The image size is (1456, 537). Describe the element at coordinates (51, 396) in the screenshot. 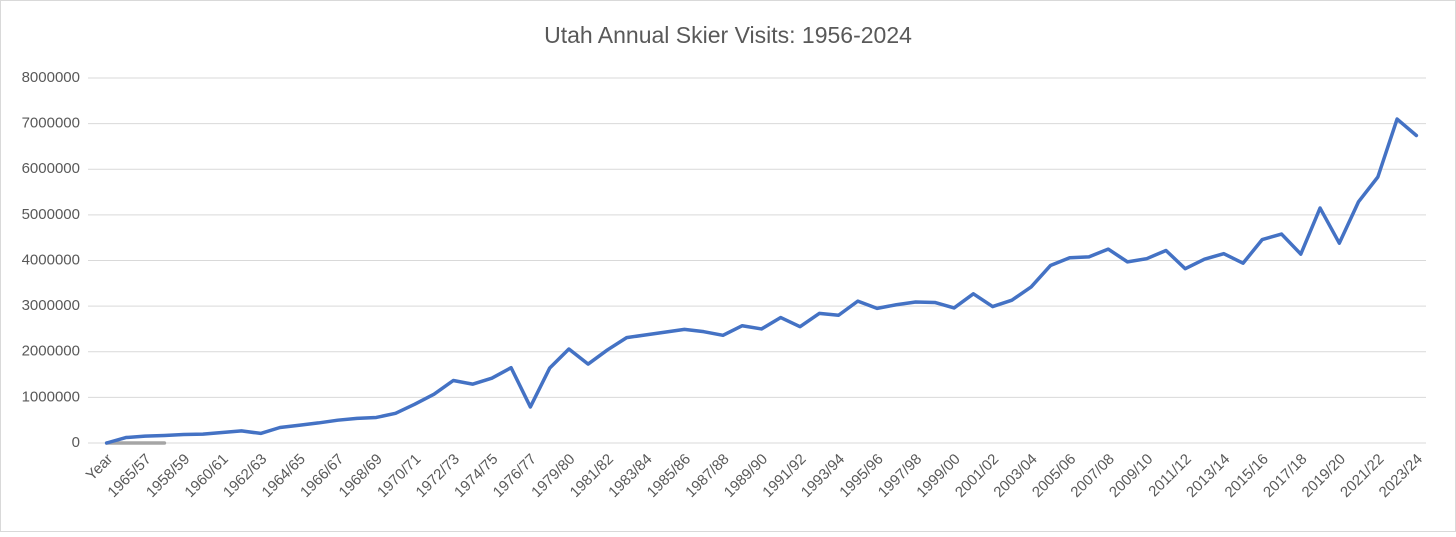

I see `y-tick-label: 1000000` at that location.